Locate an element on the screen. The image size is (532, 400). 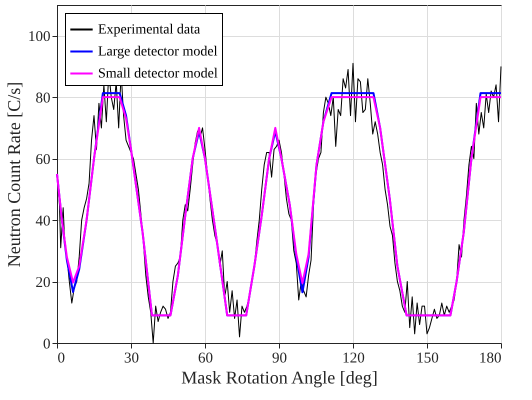
y-axis-title: Neutron Count Rate [C/s] is located at coordinates (14, 175).